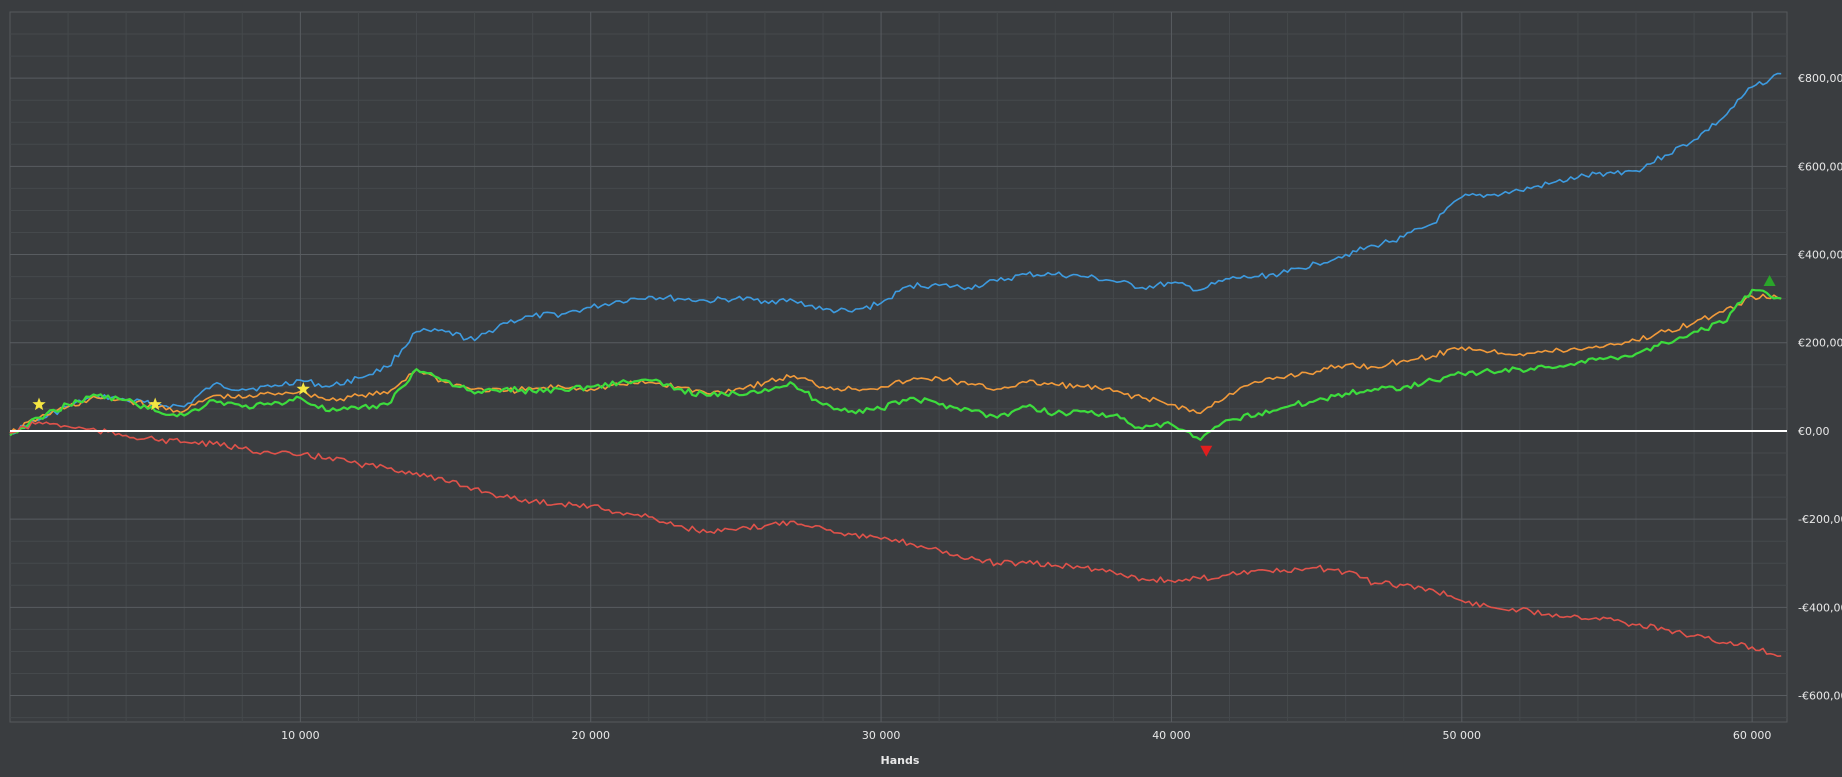  I want to click on y-tick-label: €600,00, so click(1820, 166).